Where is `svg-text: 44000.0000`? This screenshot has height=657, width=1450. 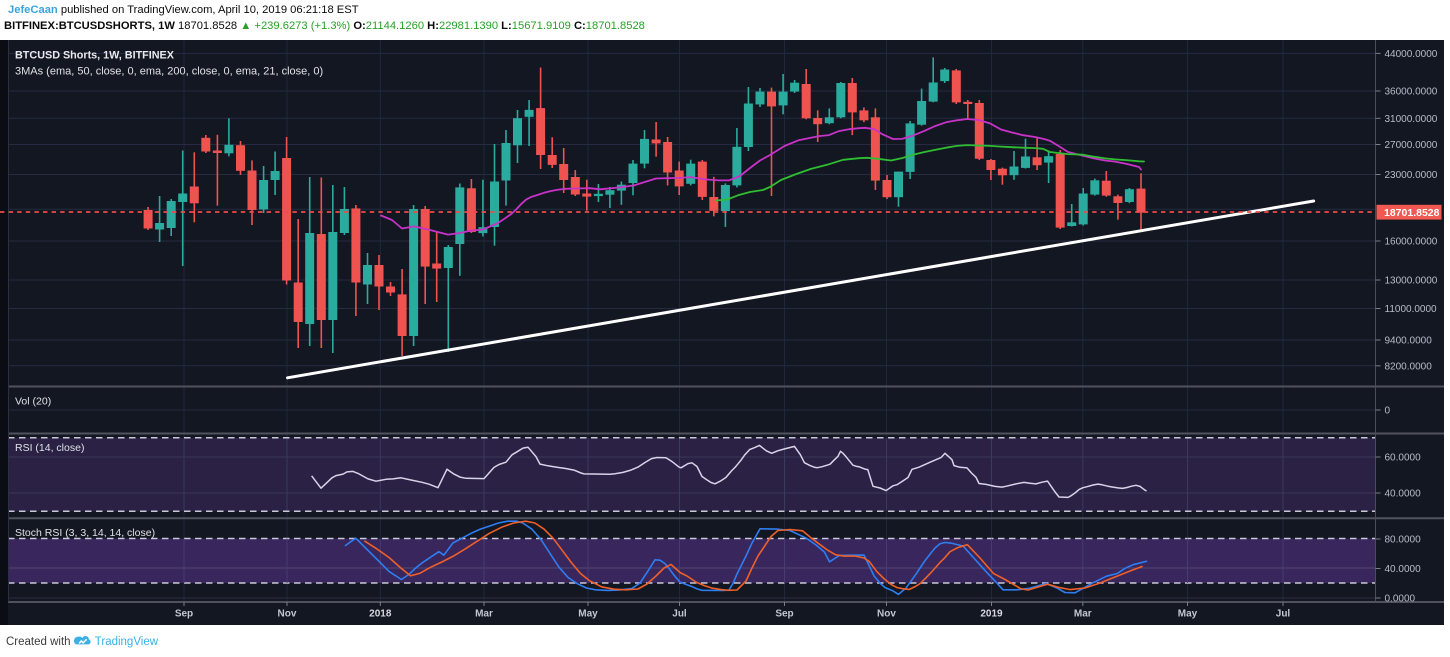 svg-text: 44000.0000 is located at coordinates (1411, 54).